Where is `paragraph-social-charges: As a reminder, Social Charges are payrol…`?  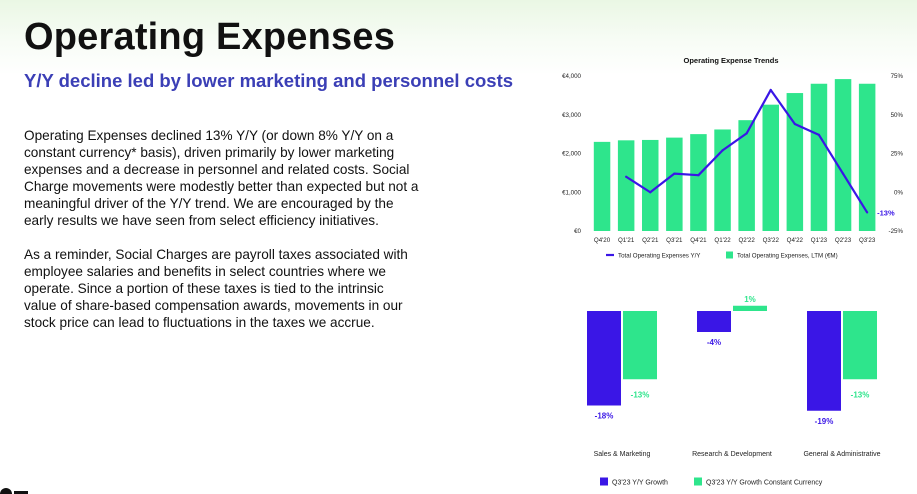 paragraph-social-charges: As a reminder, Social Charges are payrol… is located at coordinates (216, 288).